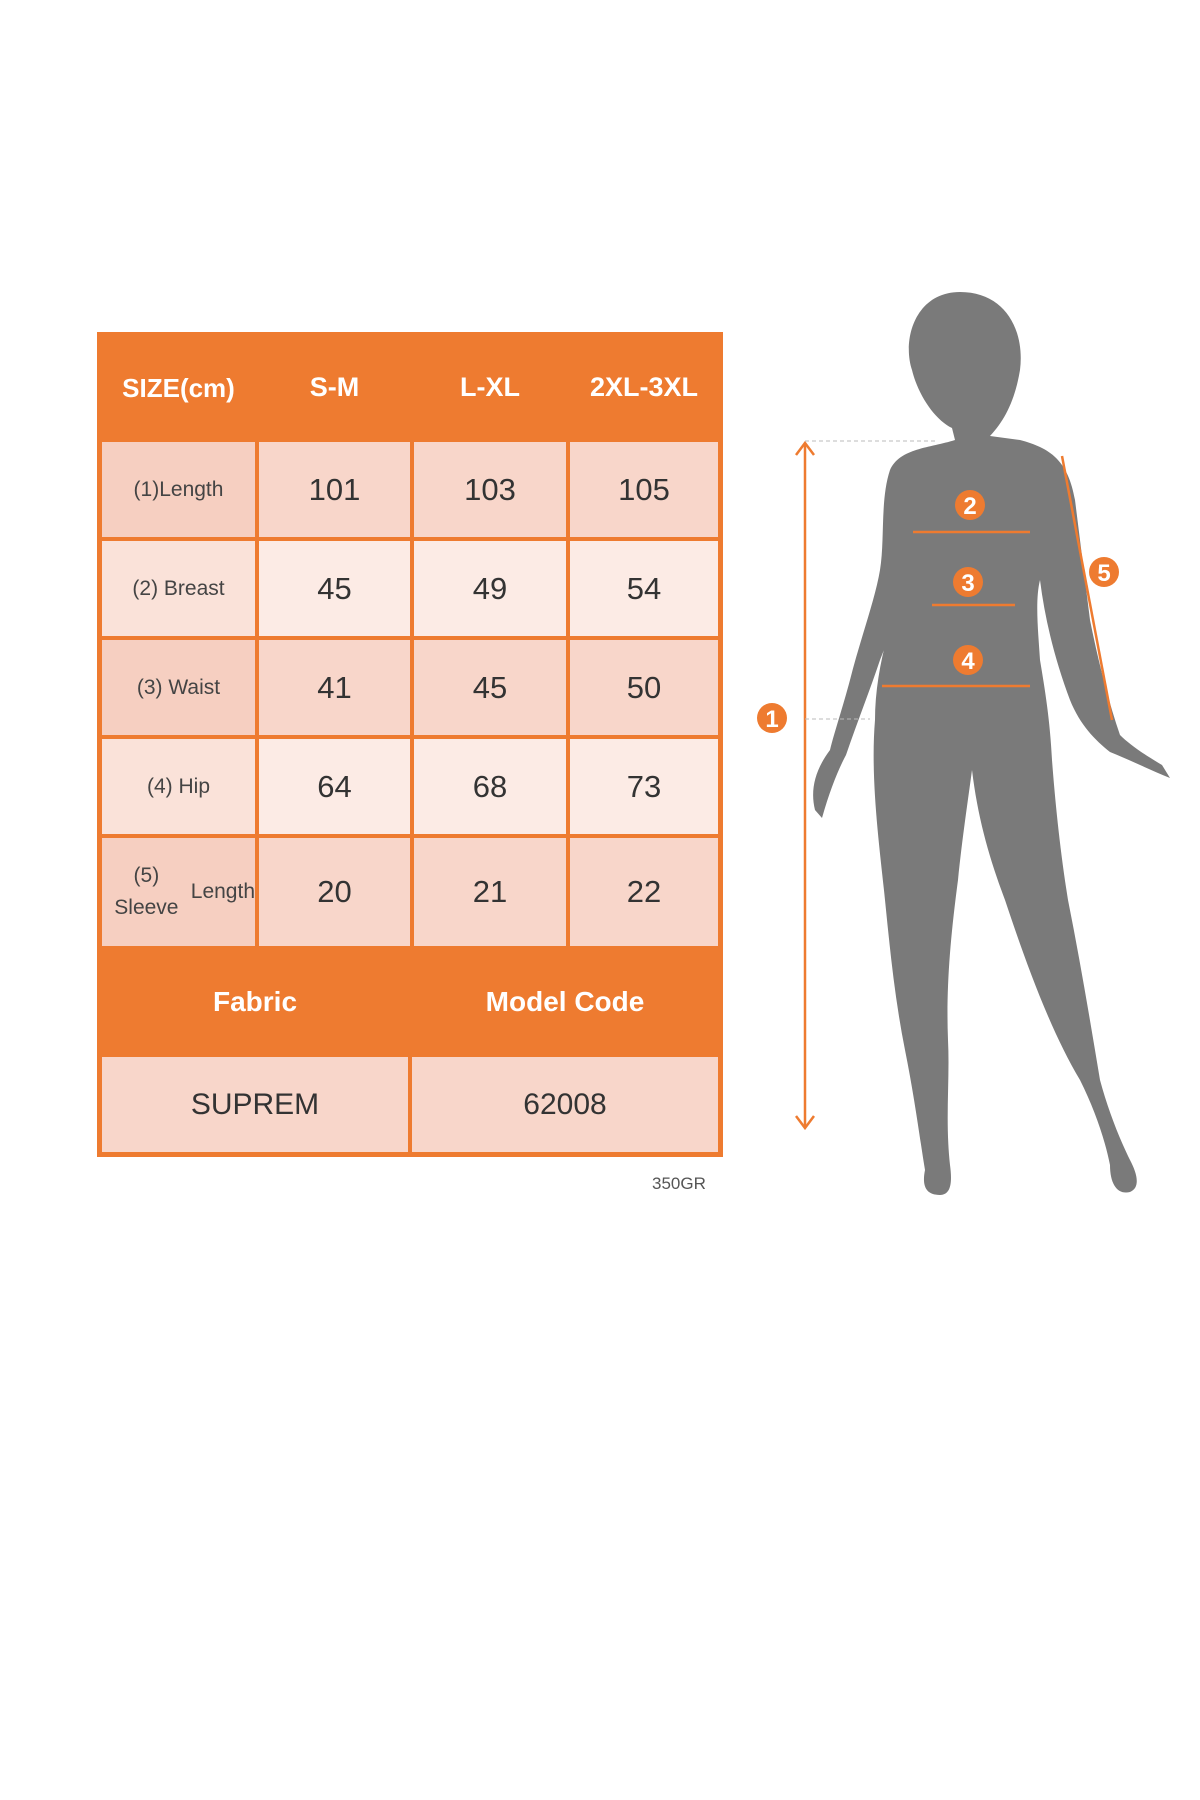 The height and width of the screenshot is (1800, 1200). Describe the element at coordinates (255, 1001) in the screenshot. I see `fabric-header: Fabric` at that location.